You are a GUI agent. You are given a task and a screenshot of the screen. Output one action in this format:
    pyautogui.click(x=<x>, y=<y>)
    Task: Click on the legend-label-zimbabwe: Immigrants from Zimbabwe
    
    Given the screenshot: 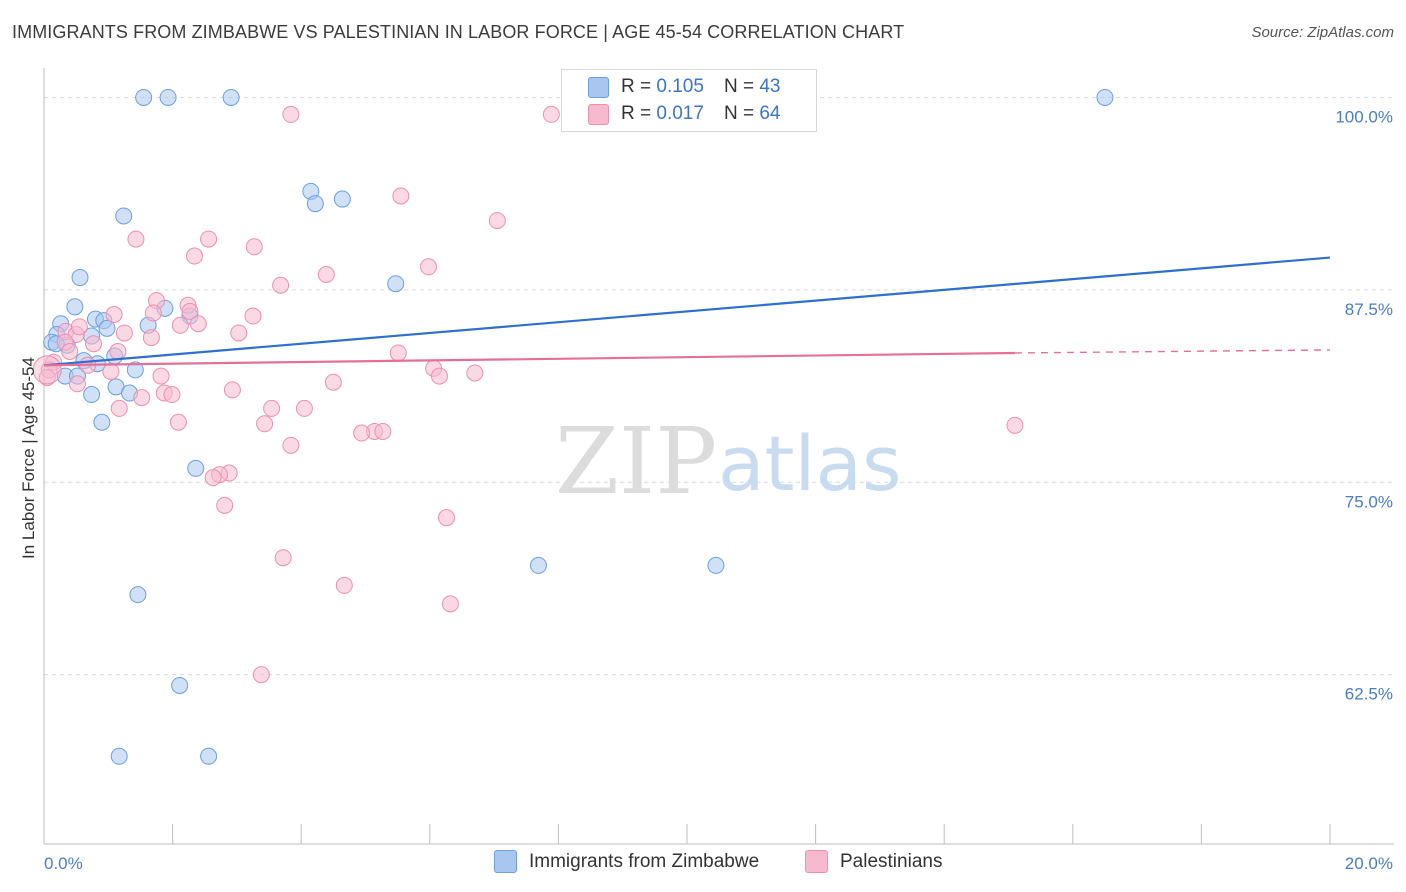 What is the action you would take?
    pyautogui.click(x=644, y=861)
    